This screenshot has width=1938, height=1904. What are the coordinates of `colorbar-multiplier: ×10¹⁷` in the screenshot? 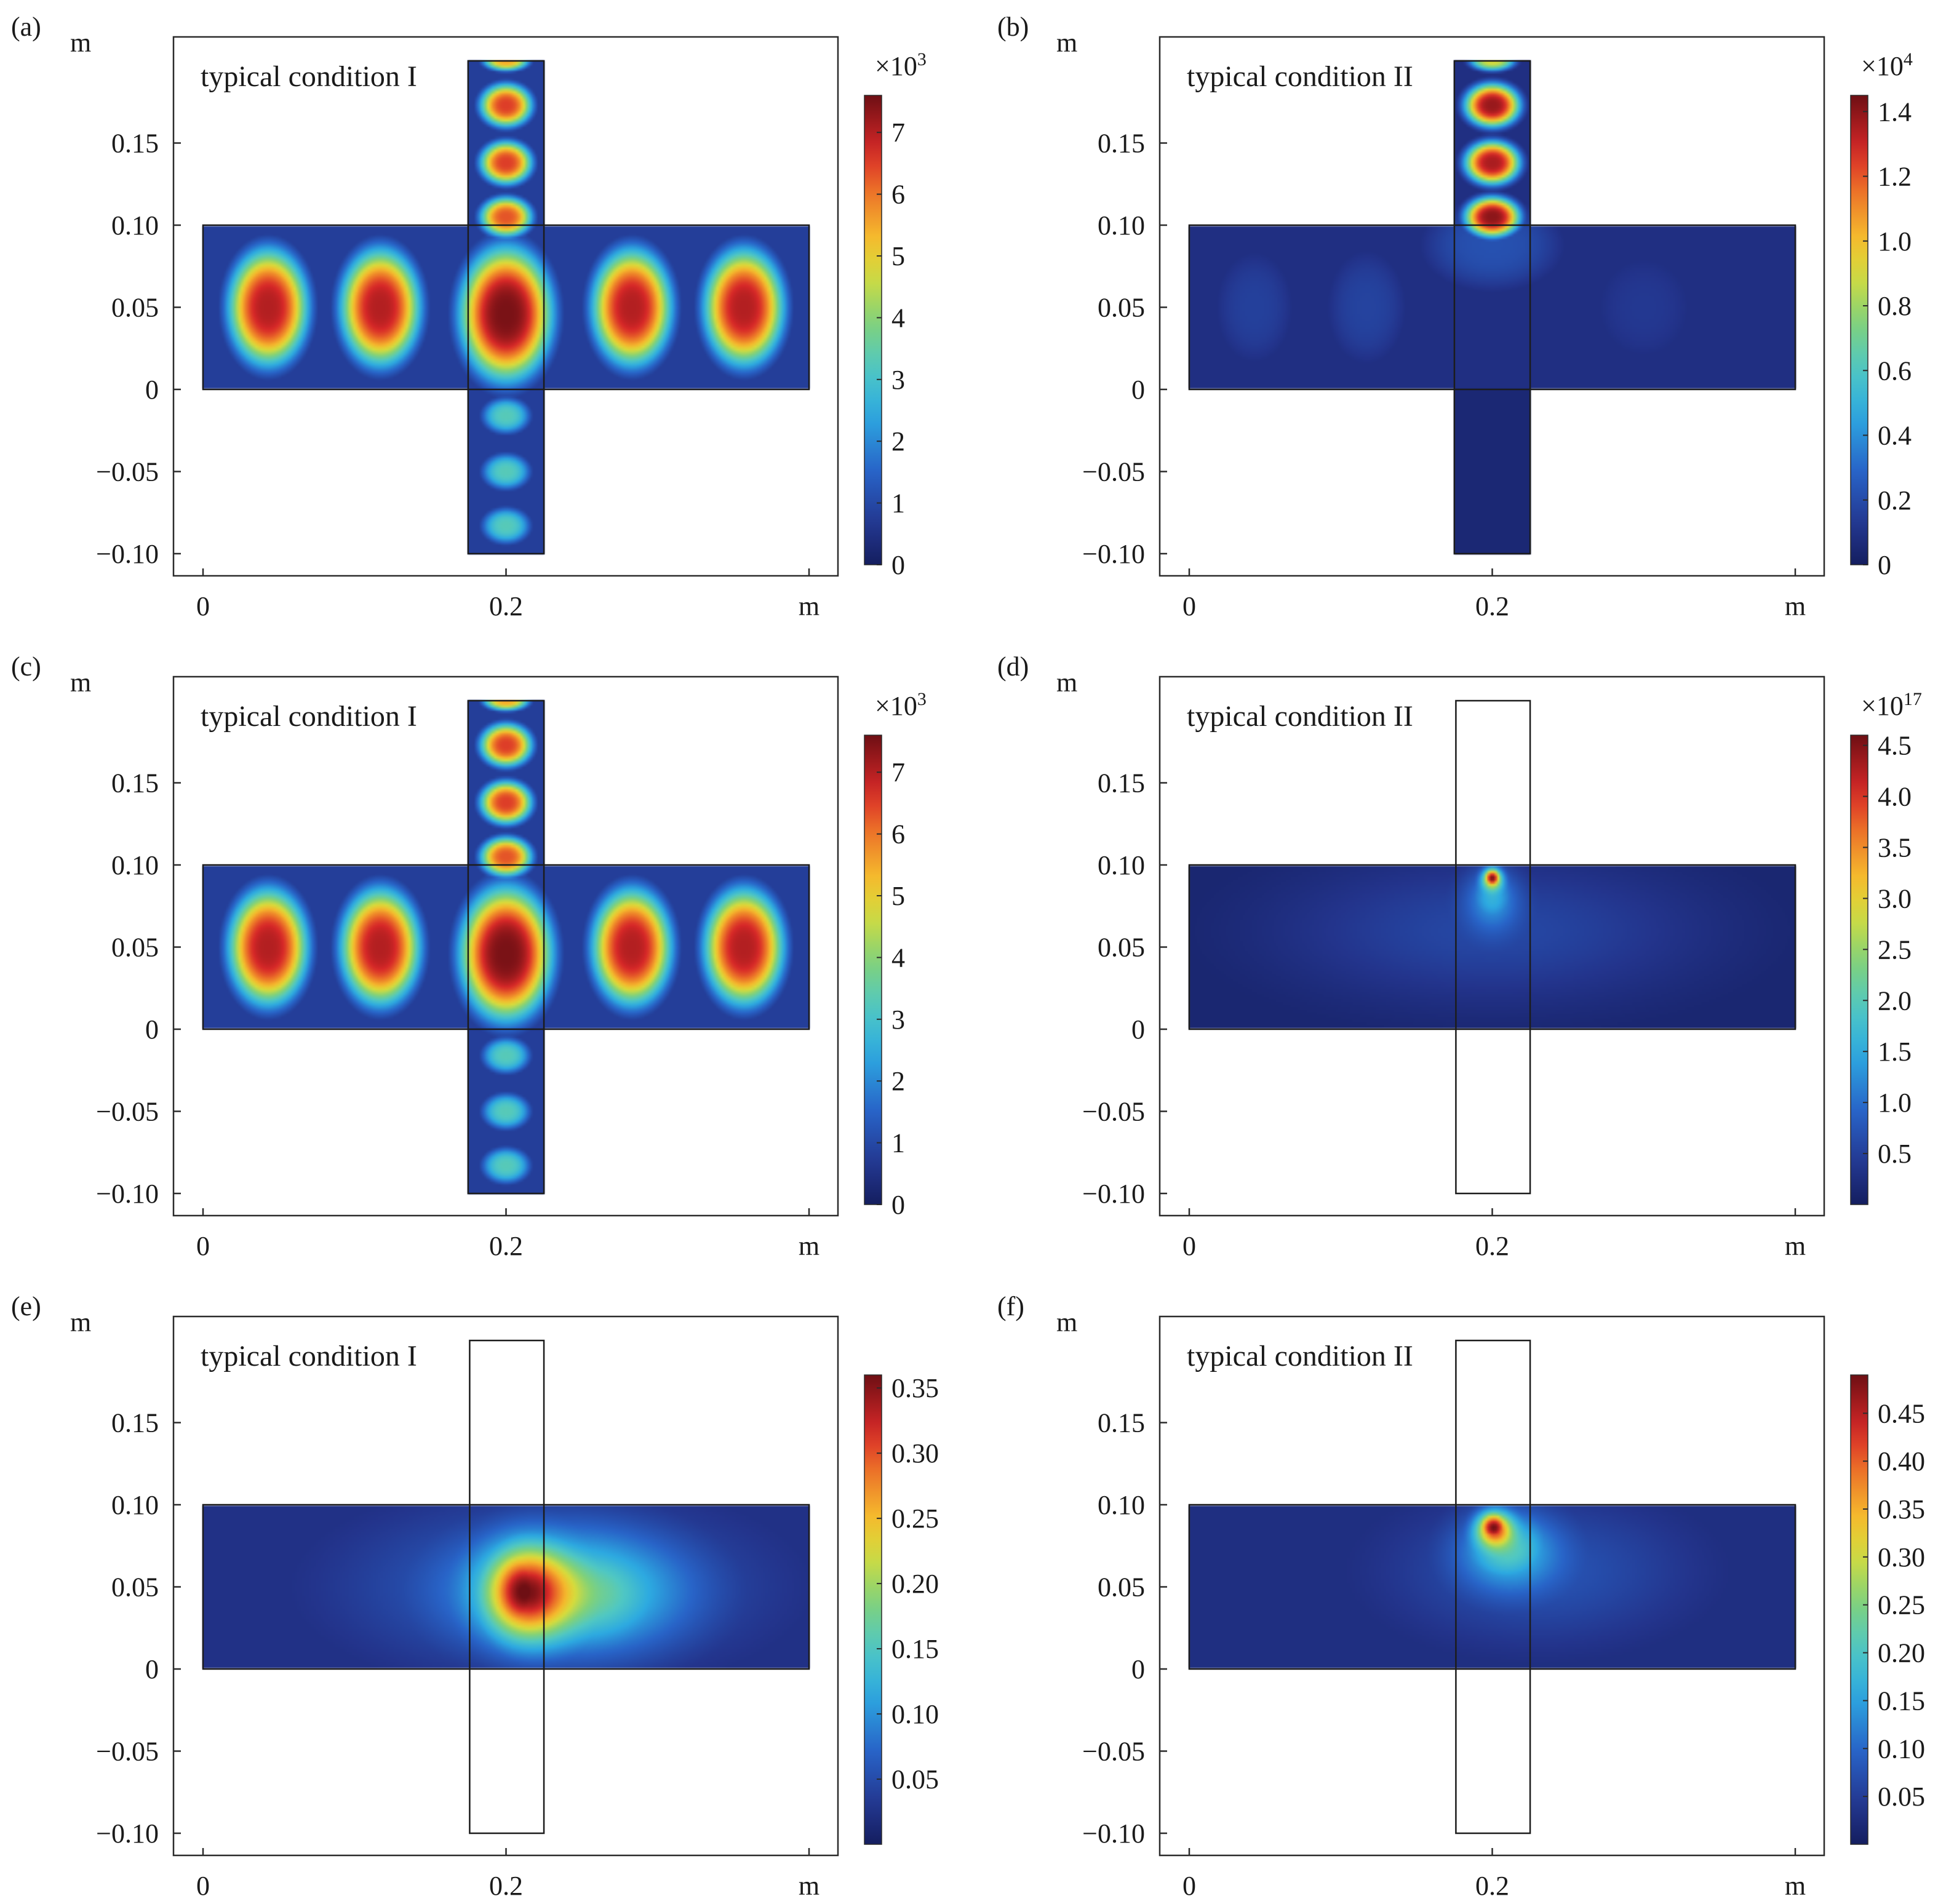 It's located at (1891, 705).